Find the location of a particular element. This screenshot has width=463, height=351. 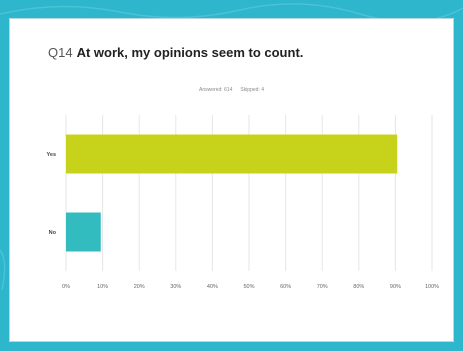

question-title: Q14 At work, my opinions seem to count. is located at coordinates (175, 52).